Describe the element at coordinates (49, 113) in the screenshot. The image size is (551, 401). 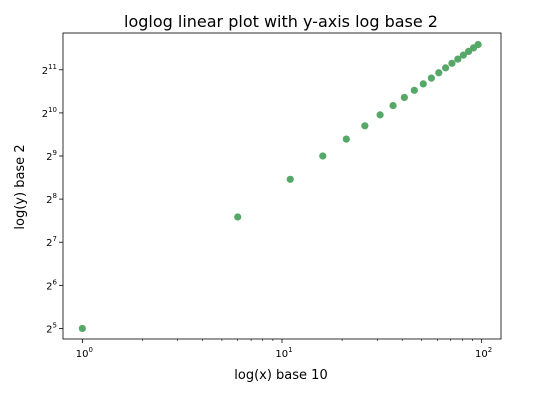
I see `y-tick-label: 210` at that location.